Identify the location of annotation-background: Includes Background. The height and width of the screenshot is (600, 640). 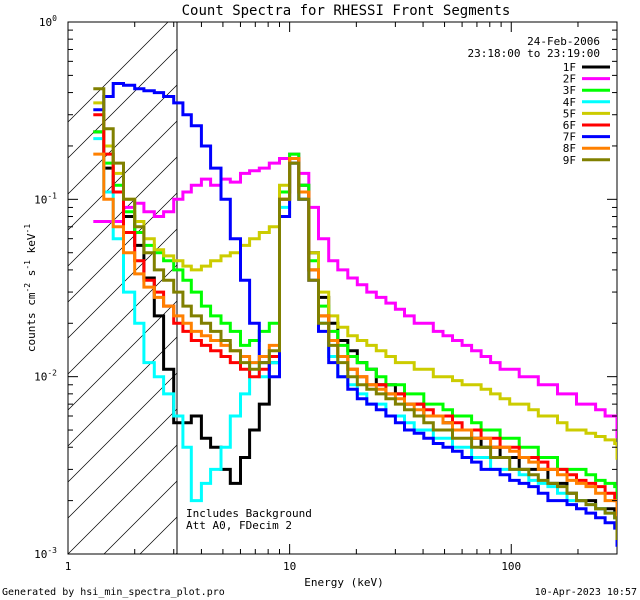
(249, 513).